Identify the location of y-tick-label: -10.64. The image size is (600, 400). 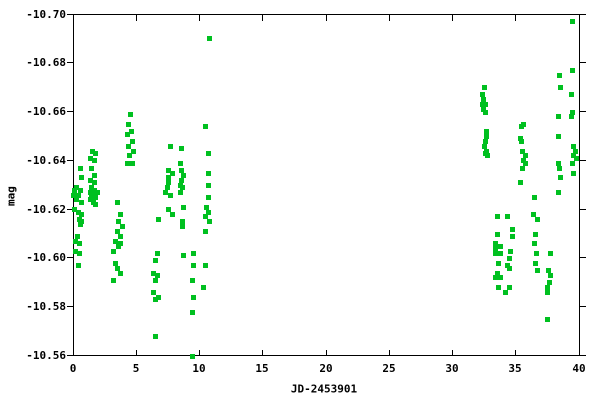
(46, 160).